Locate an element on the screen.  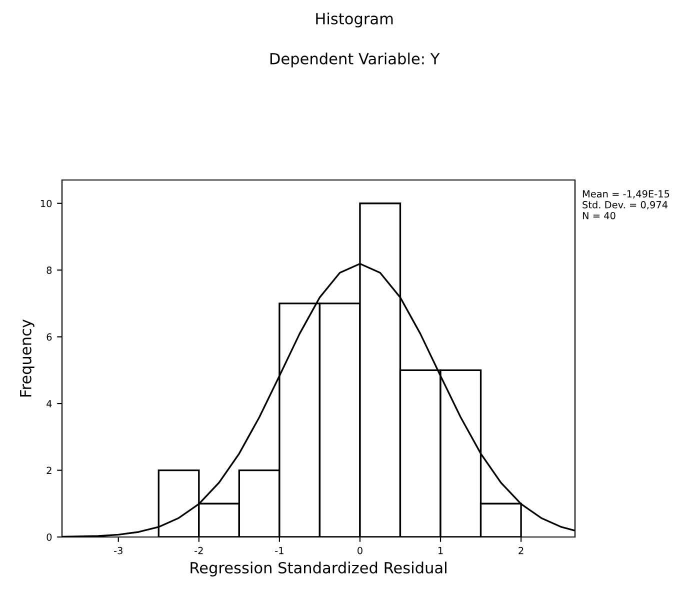
x-tick-label: 2 is located at coordinates (521, 550).